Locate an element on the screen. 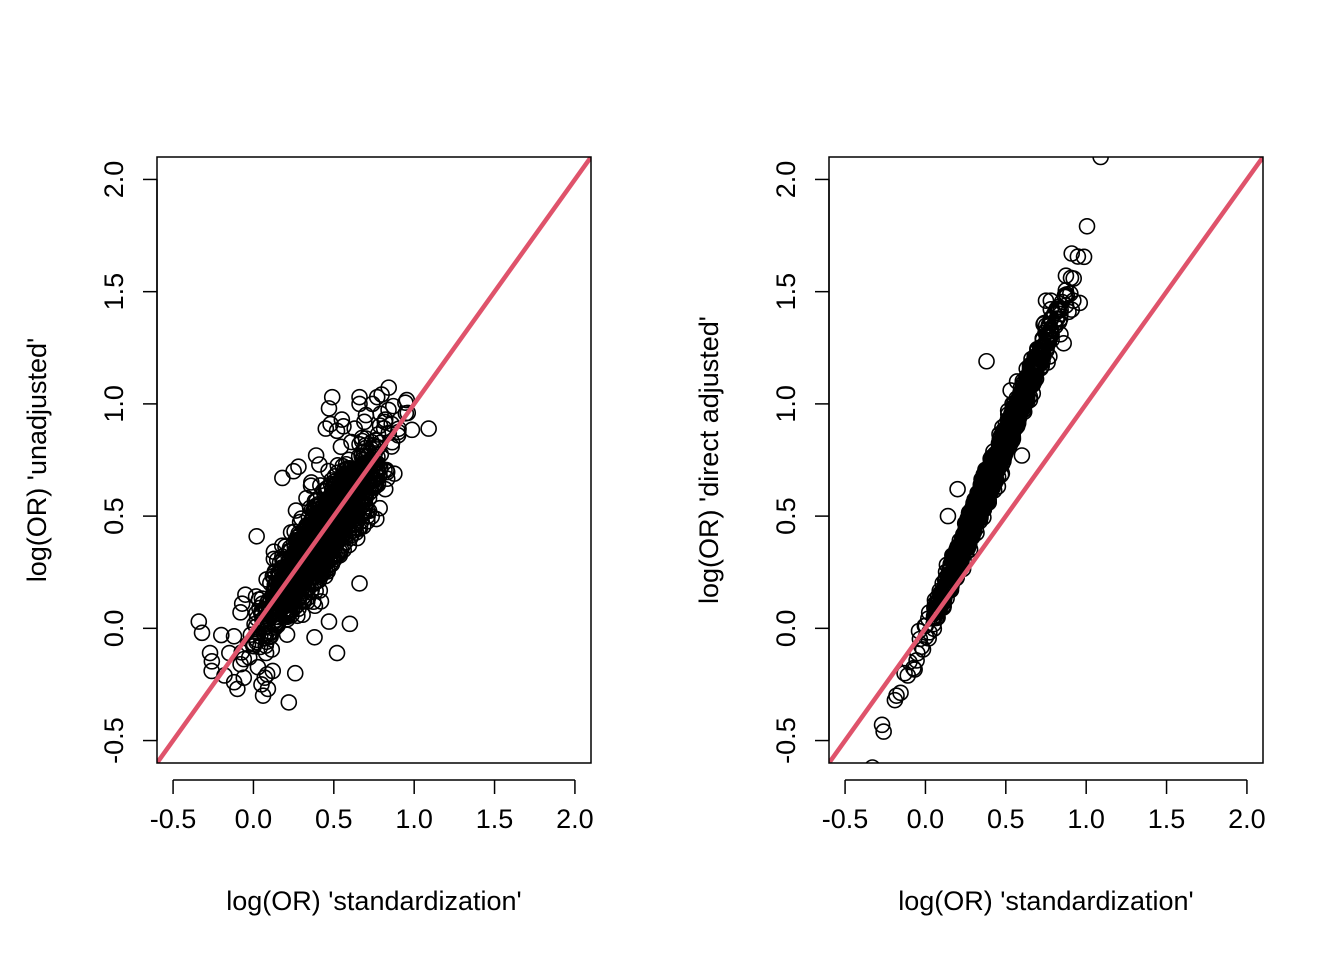  left-x-axis-label: log(OR) 'standardization' is located at coordinates (373, 901).